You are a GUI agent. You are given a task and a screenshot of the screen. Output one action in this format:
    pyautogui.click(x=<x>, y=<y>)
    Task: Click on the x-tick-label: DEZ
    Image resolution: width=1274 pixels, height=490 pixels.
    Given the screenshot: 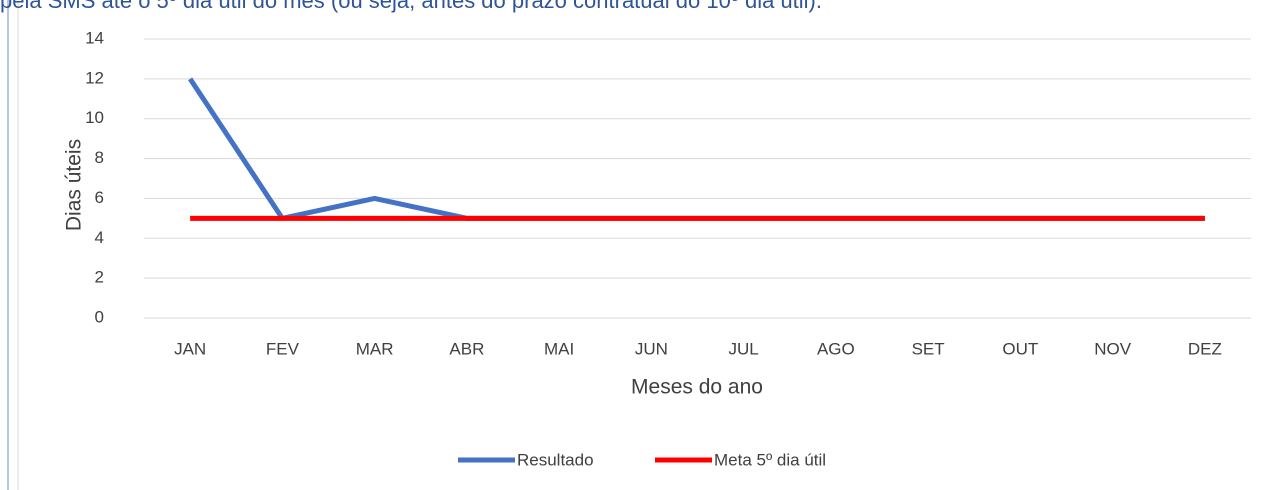 What is the action you would take?
    pyautogui.click(x=1205, y=348)
    